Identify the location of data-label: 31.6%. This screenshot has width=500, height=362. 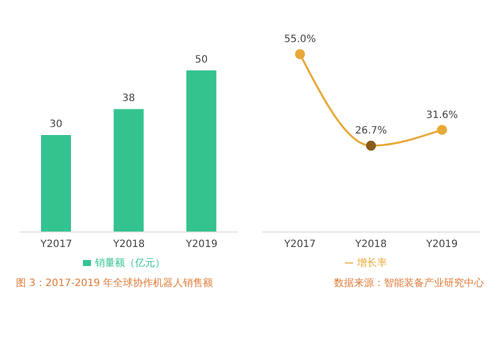
(442, 115).